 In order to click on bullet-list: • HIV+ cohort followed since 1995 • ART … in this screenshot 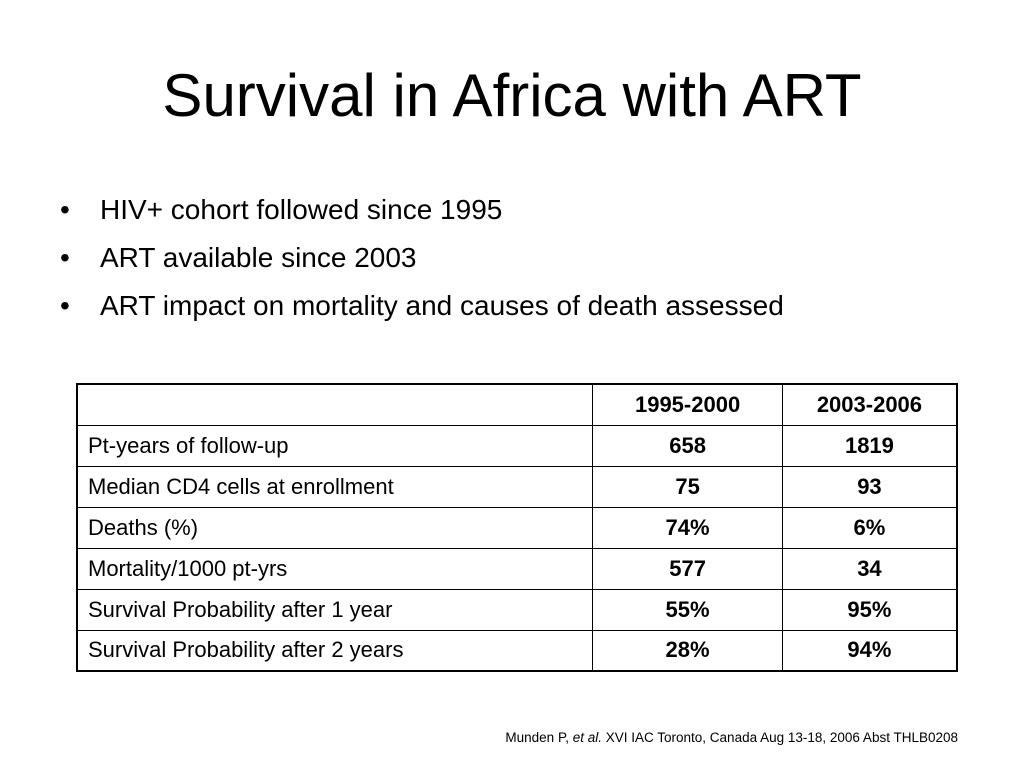, I will do `click(421, 258)`.